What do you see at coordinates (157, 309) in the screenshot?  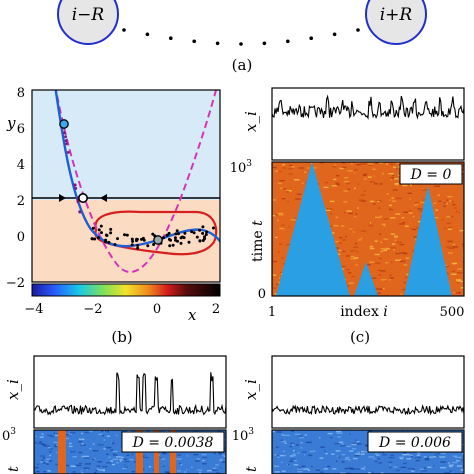 I see `cbar-tick-0: 0` at bounding box center [157, 309].